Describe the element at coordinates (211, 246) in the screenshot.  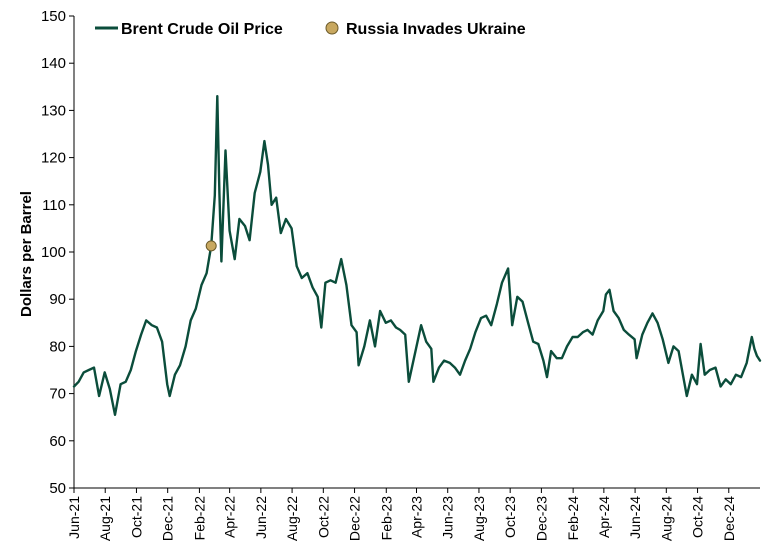
I see `event-marker` at that location.